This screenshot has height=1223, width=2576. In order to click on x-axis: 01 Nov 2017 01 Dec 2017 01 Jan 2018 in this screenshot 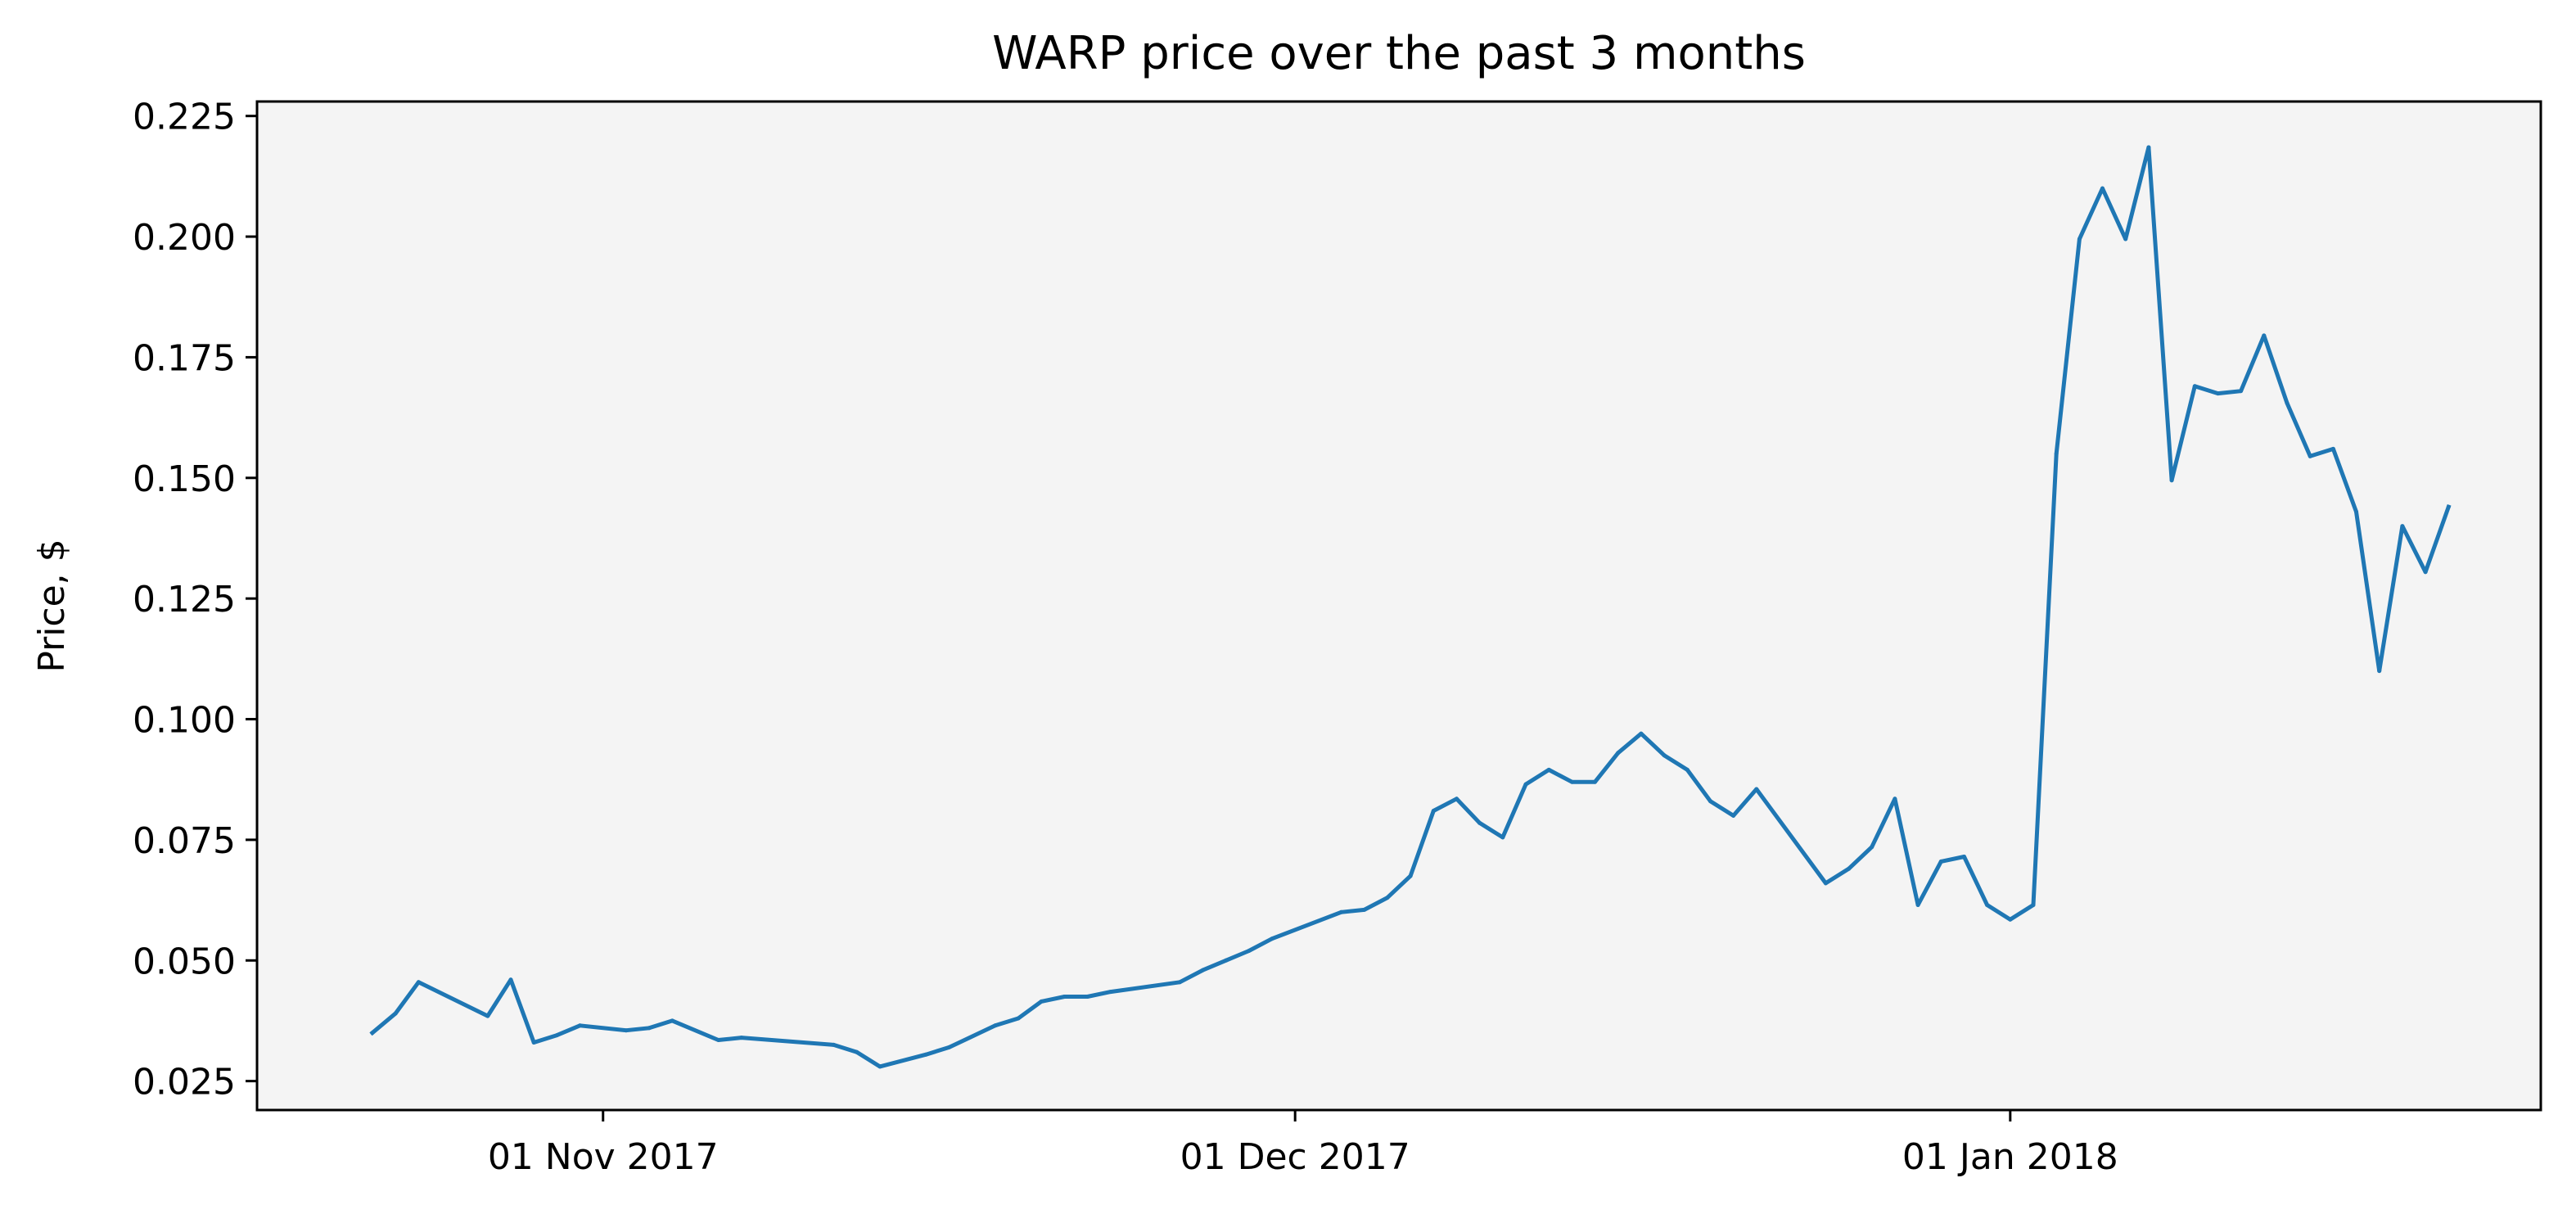, I will do `click(1303, 1144)`.